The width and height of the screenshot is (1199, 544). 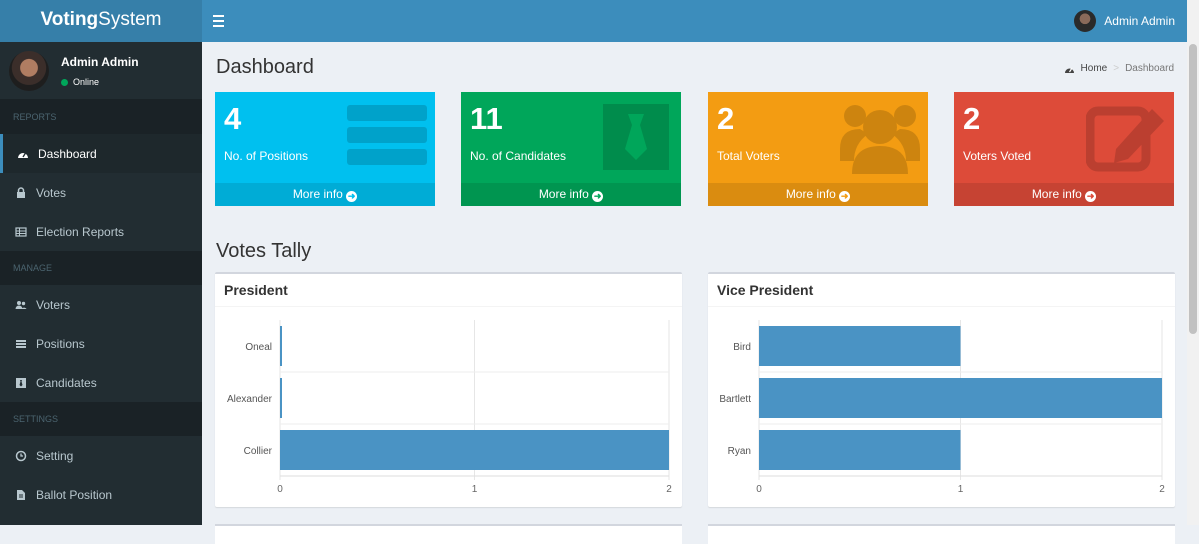 What do you see at coordinates (60, 343) in the screenshot?
I see `sidebar-item-label: Positions` at bounding box center [60, 343].